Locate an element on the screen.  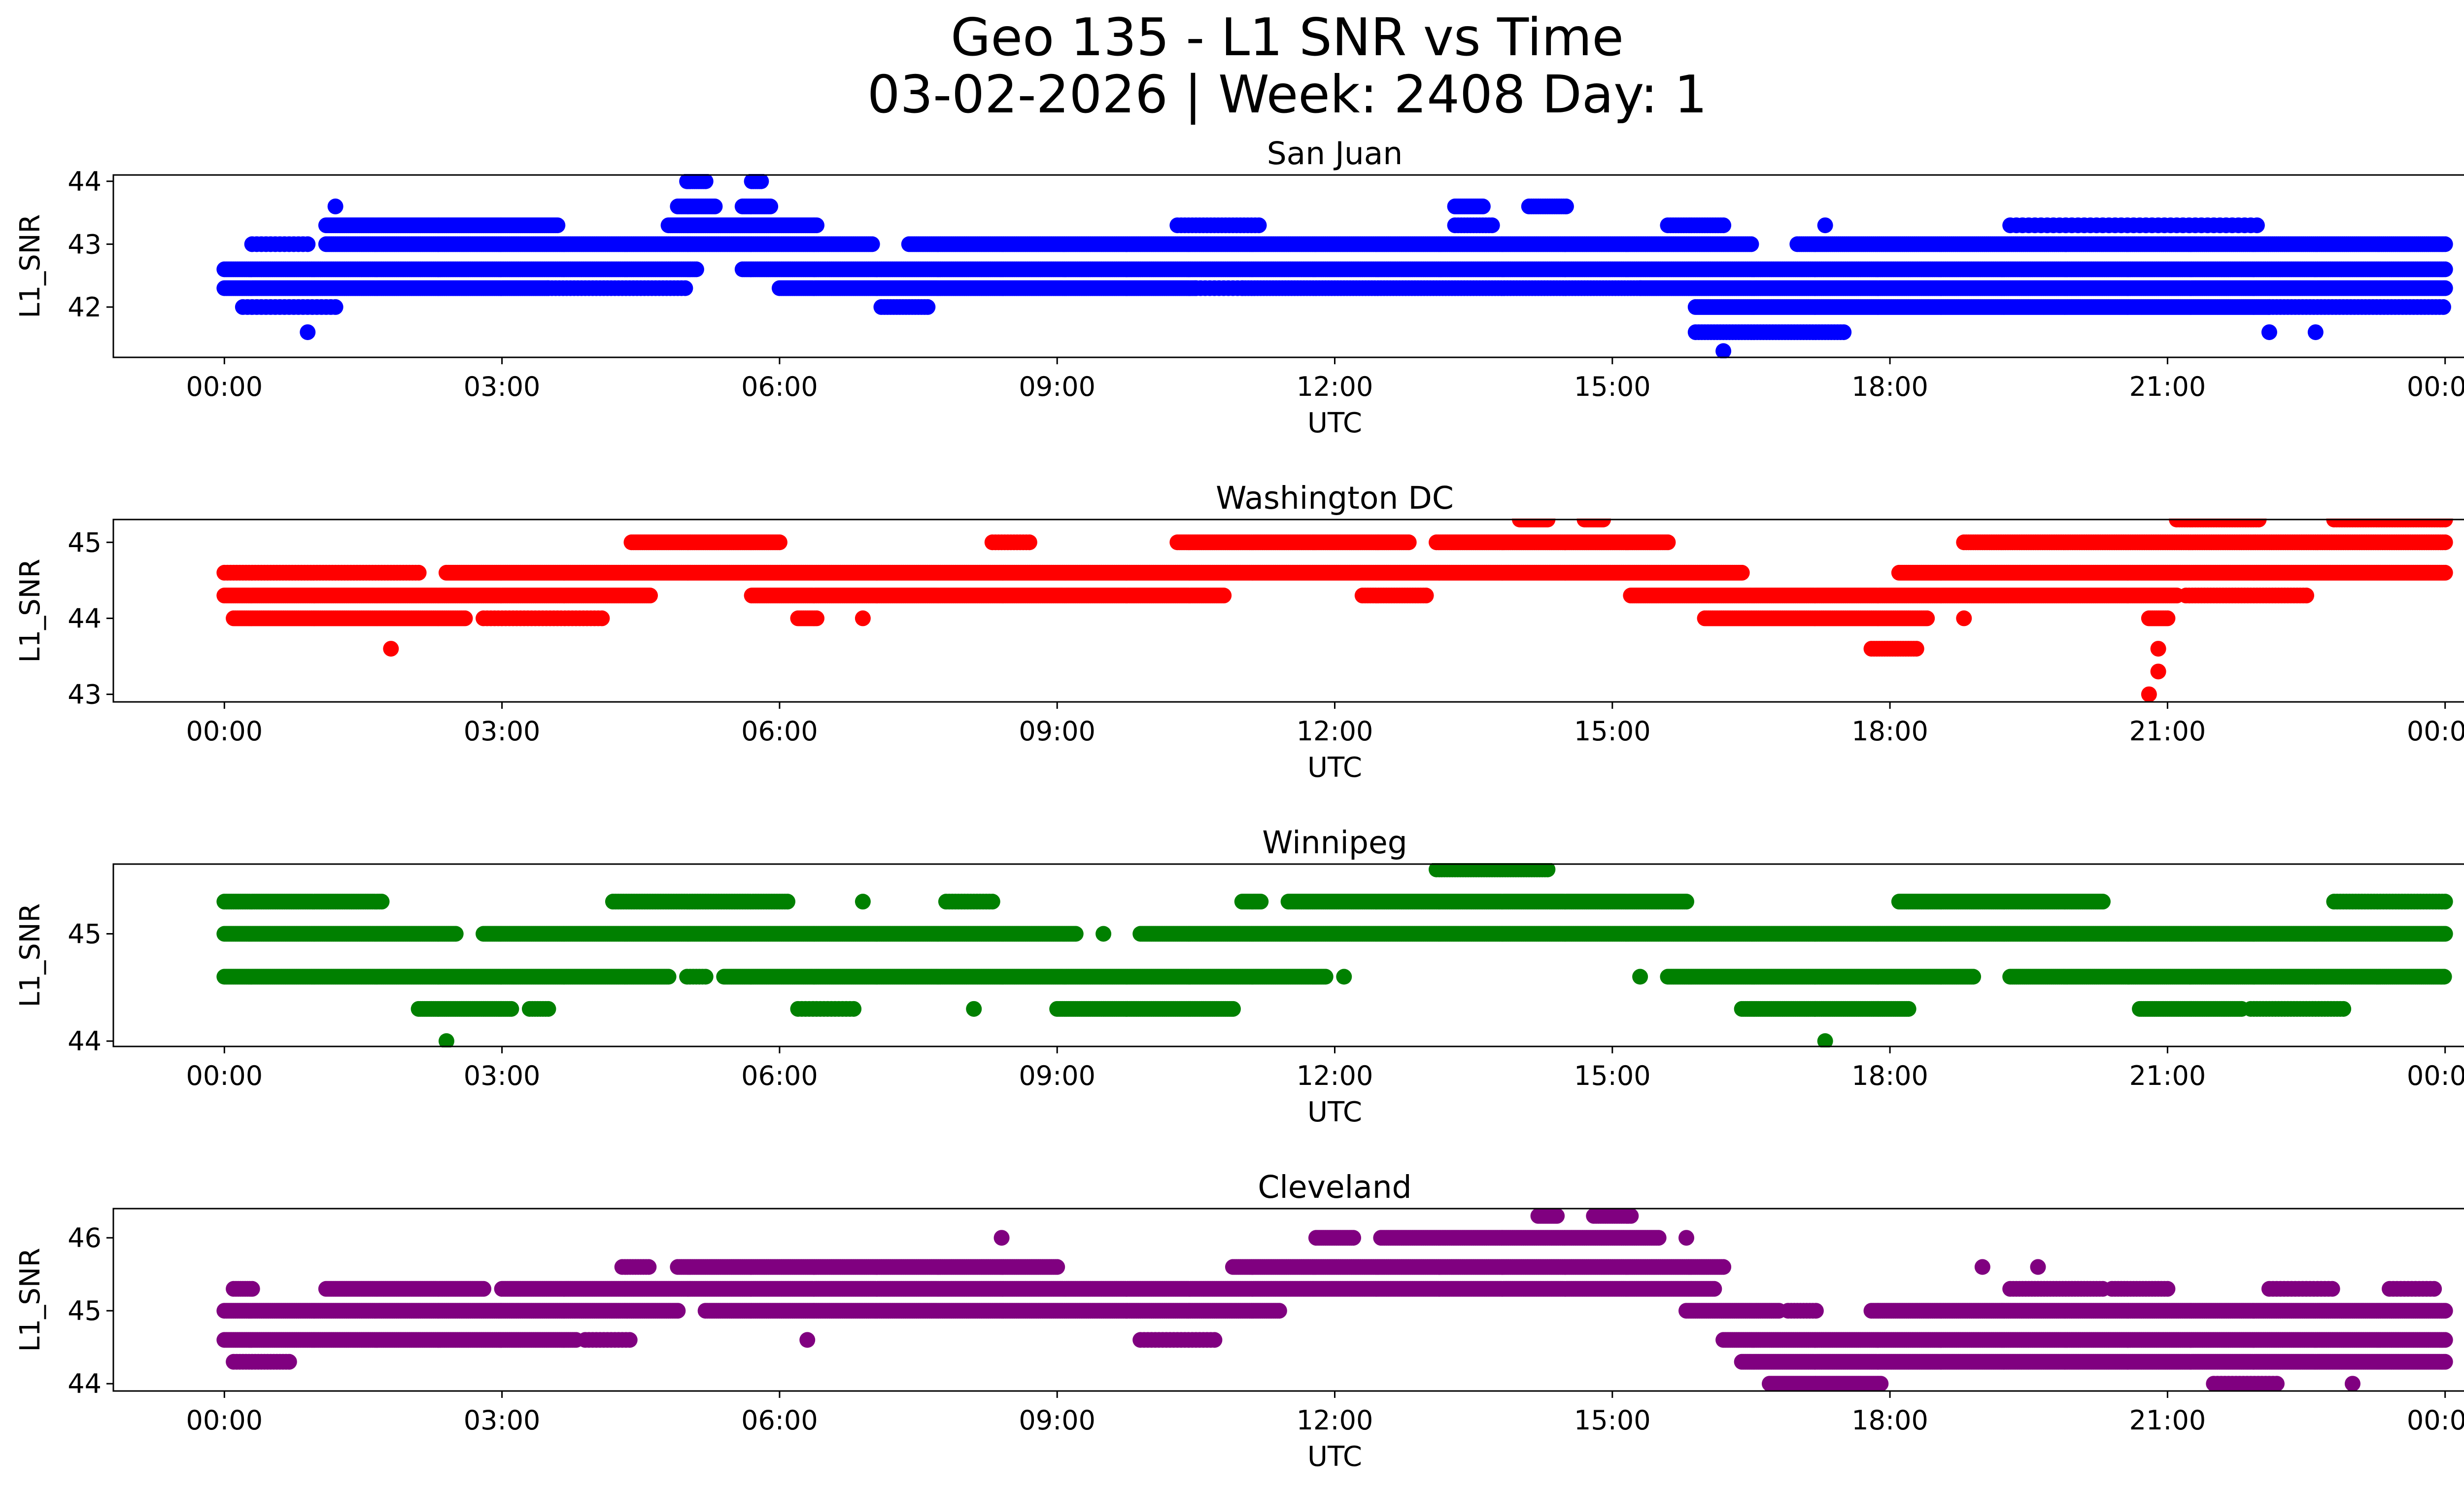
y-tick-label: 43 is located at coordinates (85, 244).